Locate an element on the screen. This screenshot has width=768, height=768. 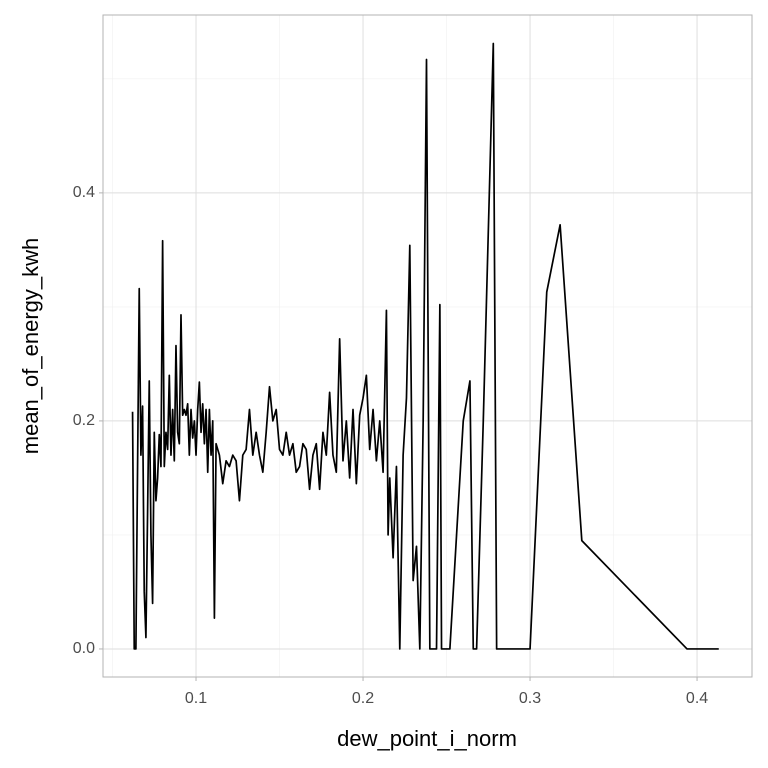
x-axis-title: dew_point_i_norm is located at coordinates (427, 738).